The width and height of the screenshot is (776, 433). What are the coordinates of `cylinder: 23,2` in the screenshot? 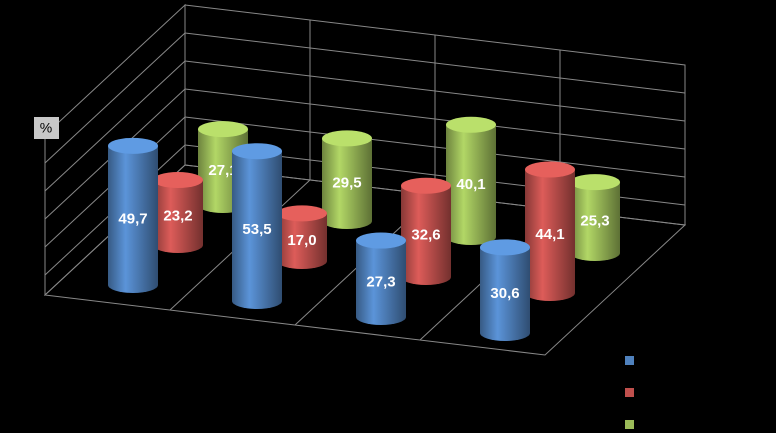 It's located at (178, 212).